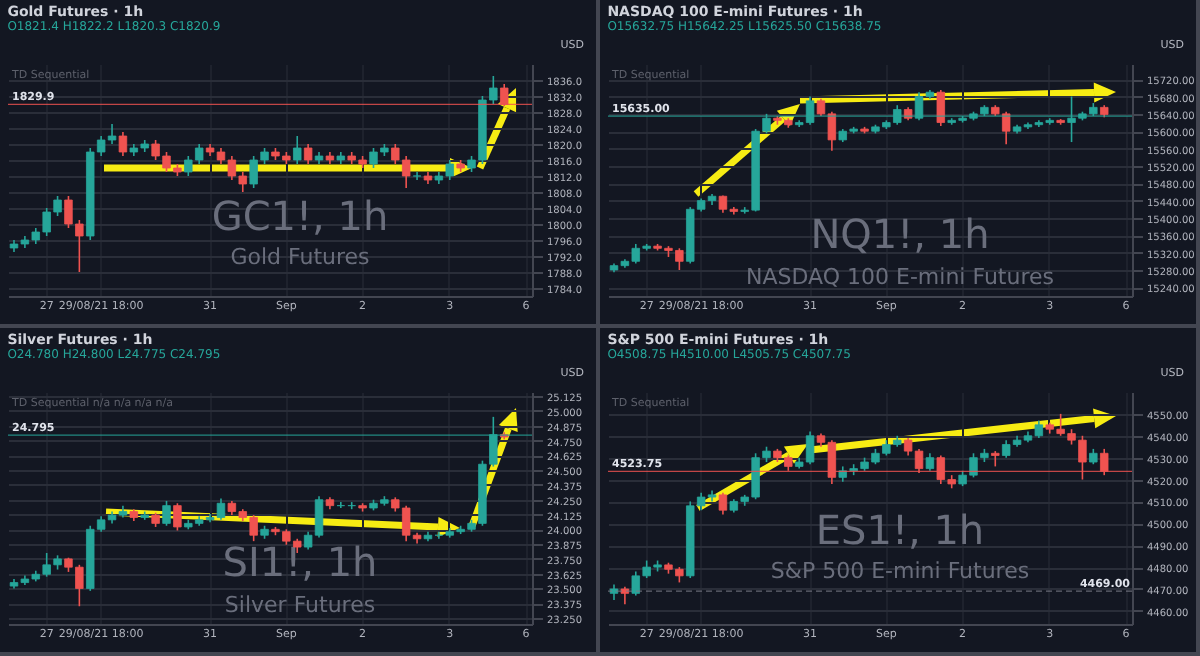 The height and width of the screenshot is (656, 1200). Describe the element at coordinates (300, 257) in the screenshot. I see `annotation: Gold Futures` at that location.